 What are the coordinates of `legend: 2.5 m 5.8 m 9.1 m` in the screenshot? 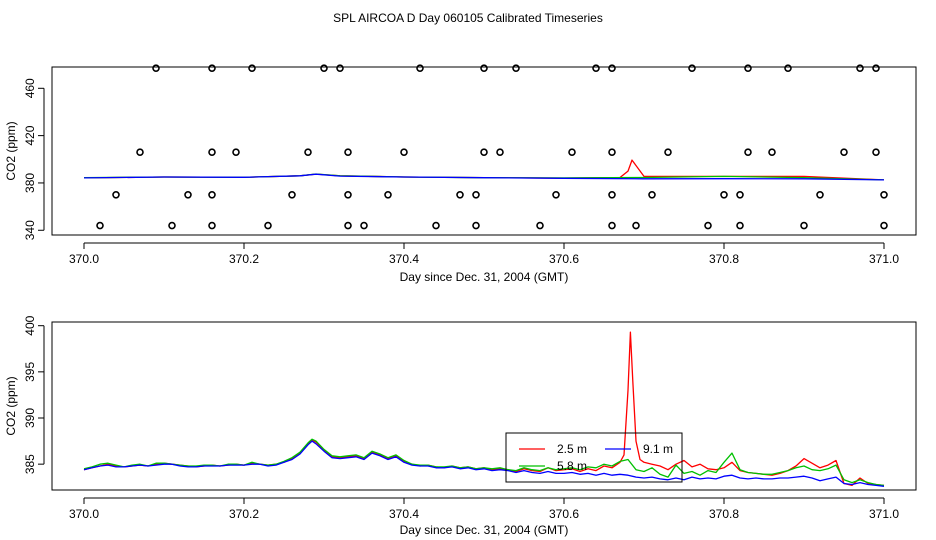 It's located at (594, 457).